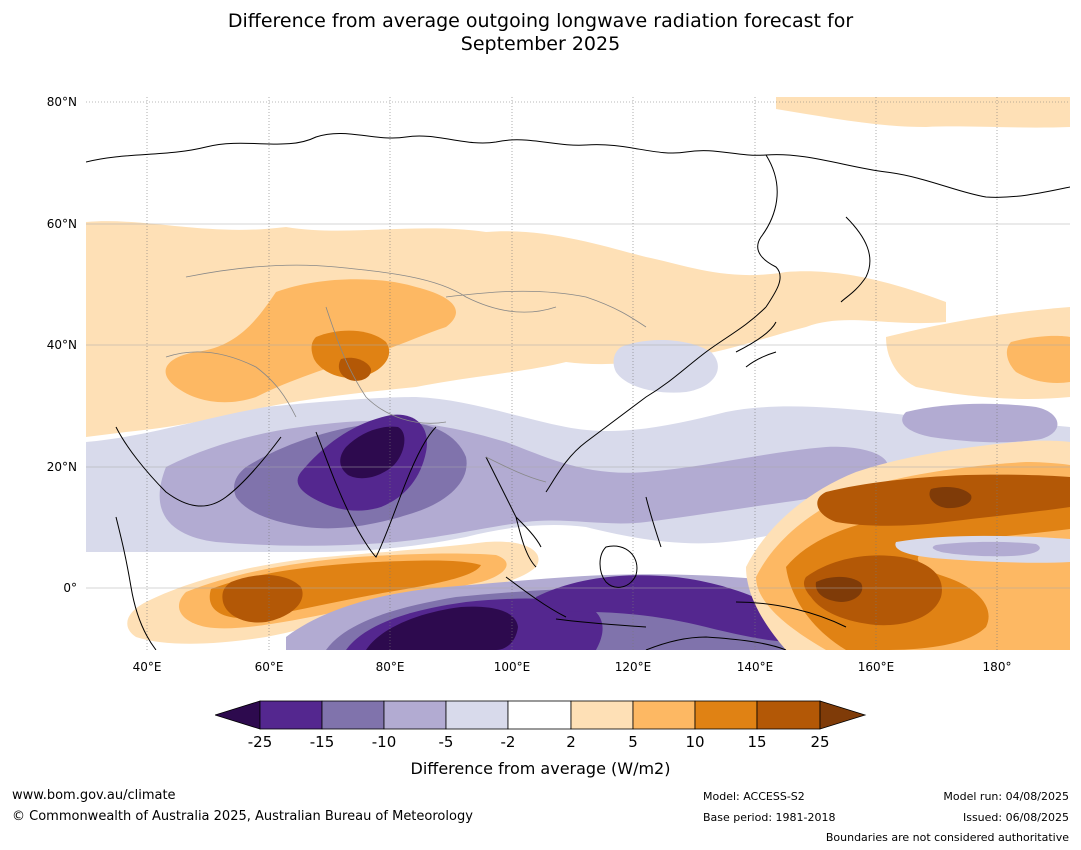 The height and width of the screenshot is (850, 1081). What do you see at coordinates (231, 384) in the screenshot?
I see `border-iran` at bounding box center [231, 384].